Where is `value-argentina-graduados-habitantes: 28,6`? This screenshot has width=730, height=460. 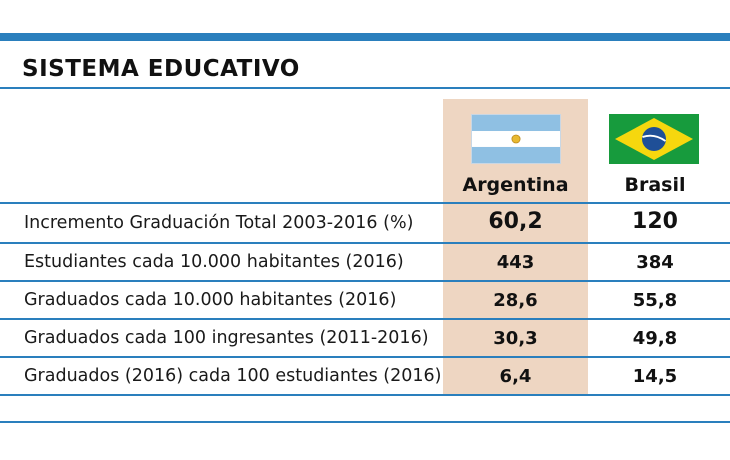
value-argentina-graduados-habitantes: 28,6 is located at coordinates (515, 300).